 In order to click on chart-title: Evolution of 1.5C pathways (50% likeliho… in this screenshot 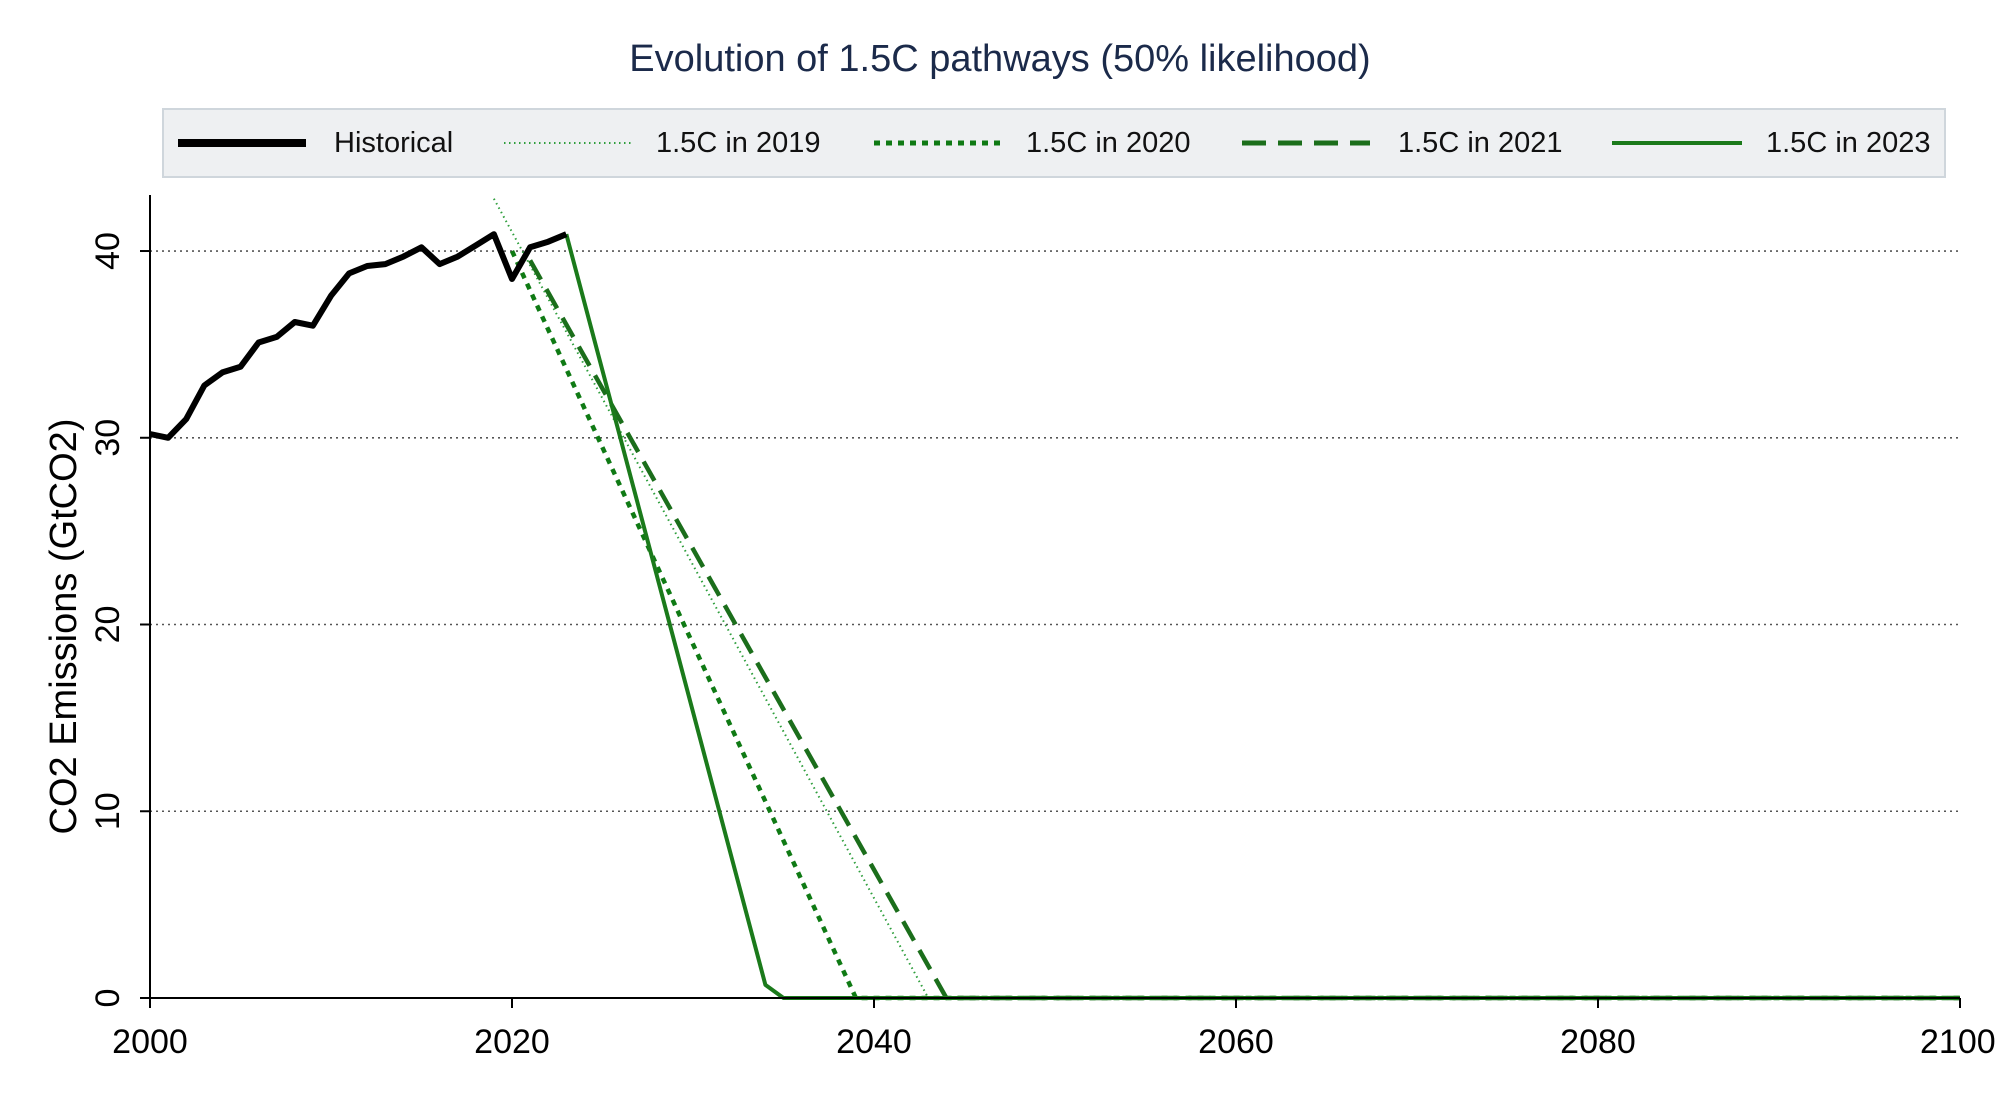, I will do `click(1000, 59)`.